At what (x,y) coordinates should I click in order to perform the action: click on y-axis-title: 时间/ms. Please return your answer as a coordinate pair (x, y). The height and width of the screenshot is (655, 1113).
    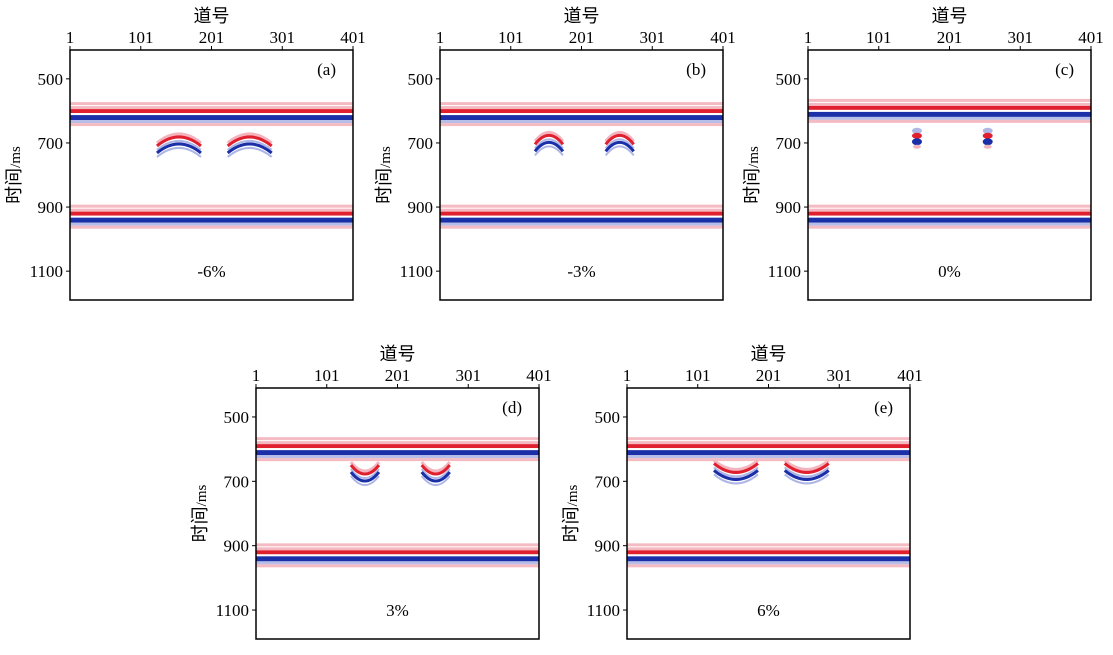
    Looking at the image, I should click on (200, 514).